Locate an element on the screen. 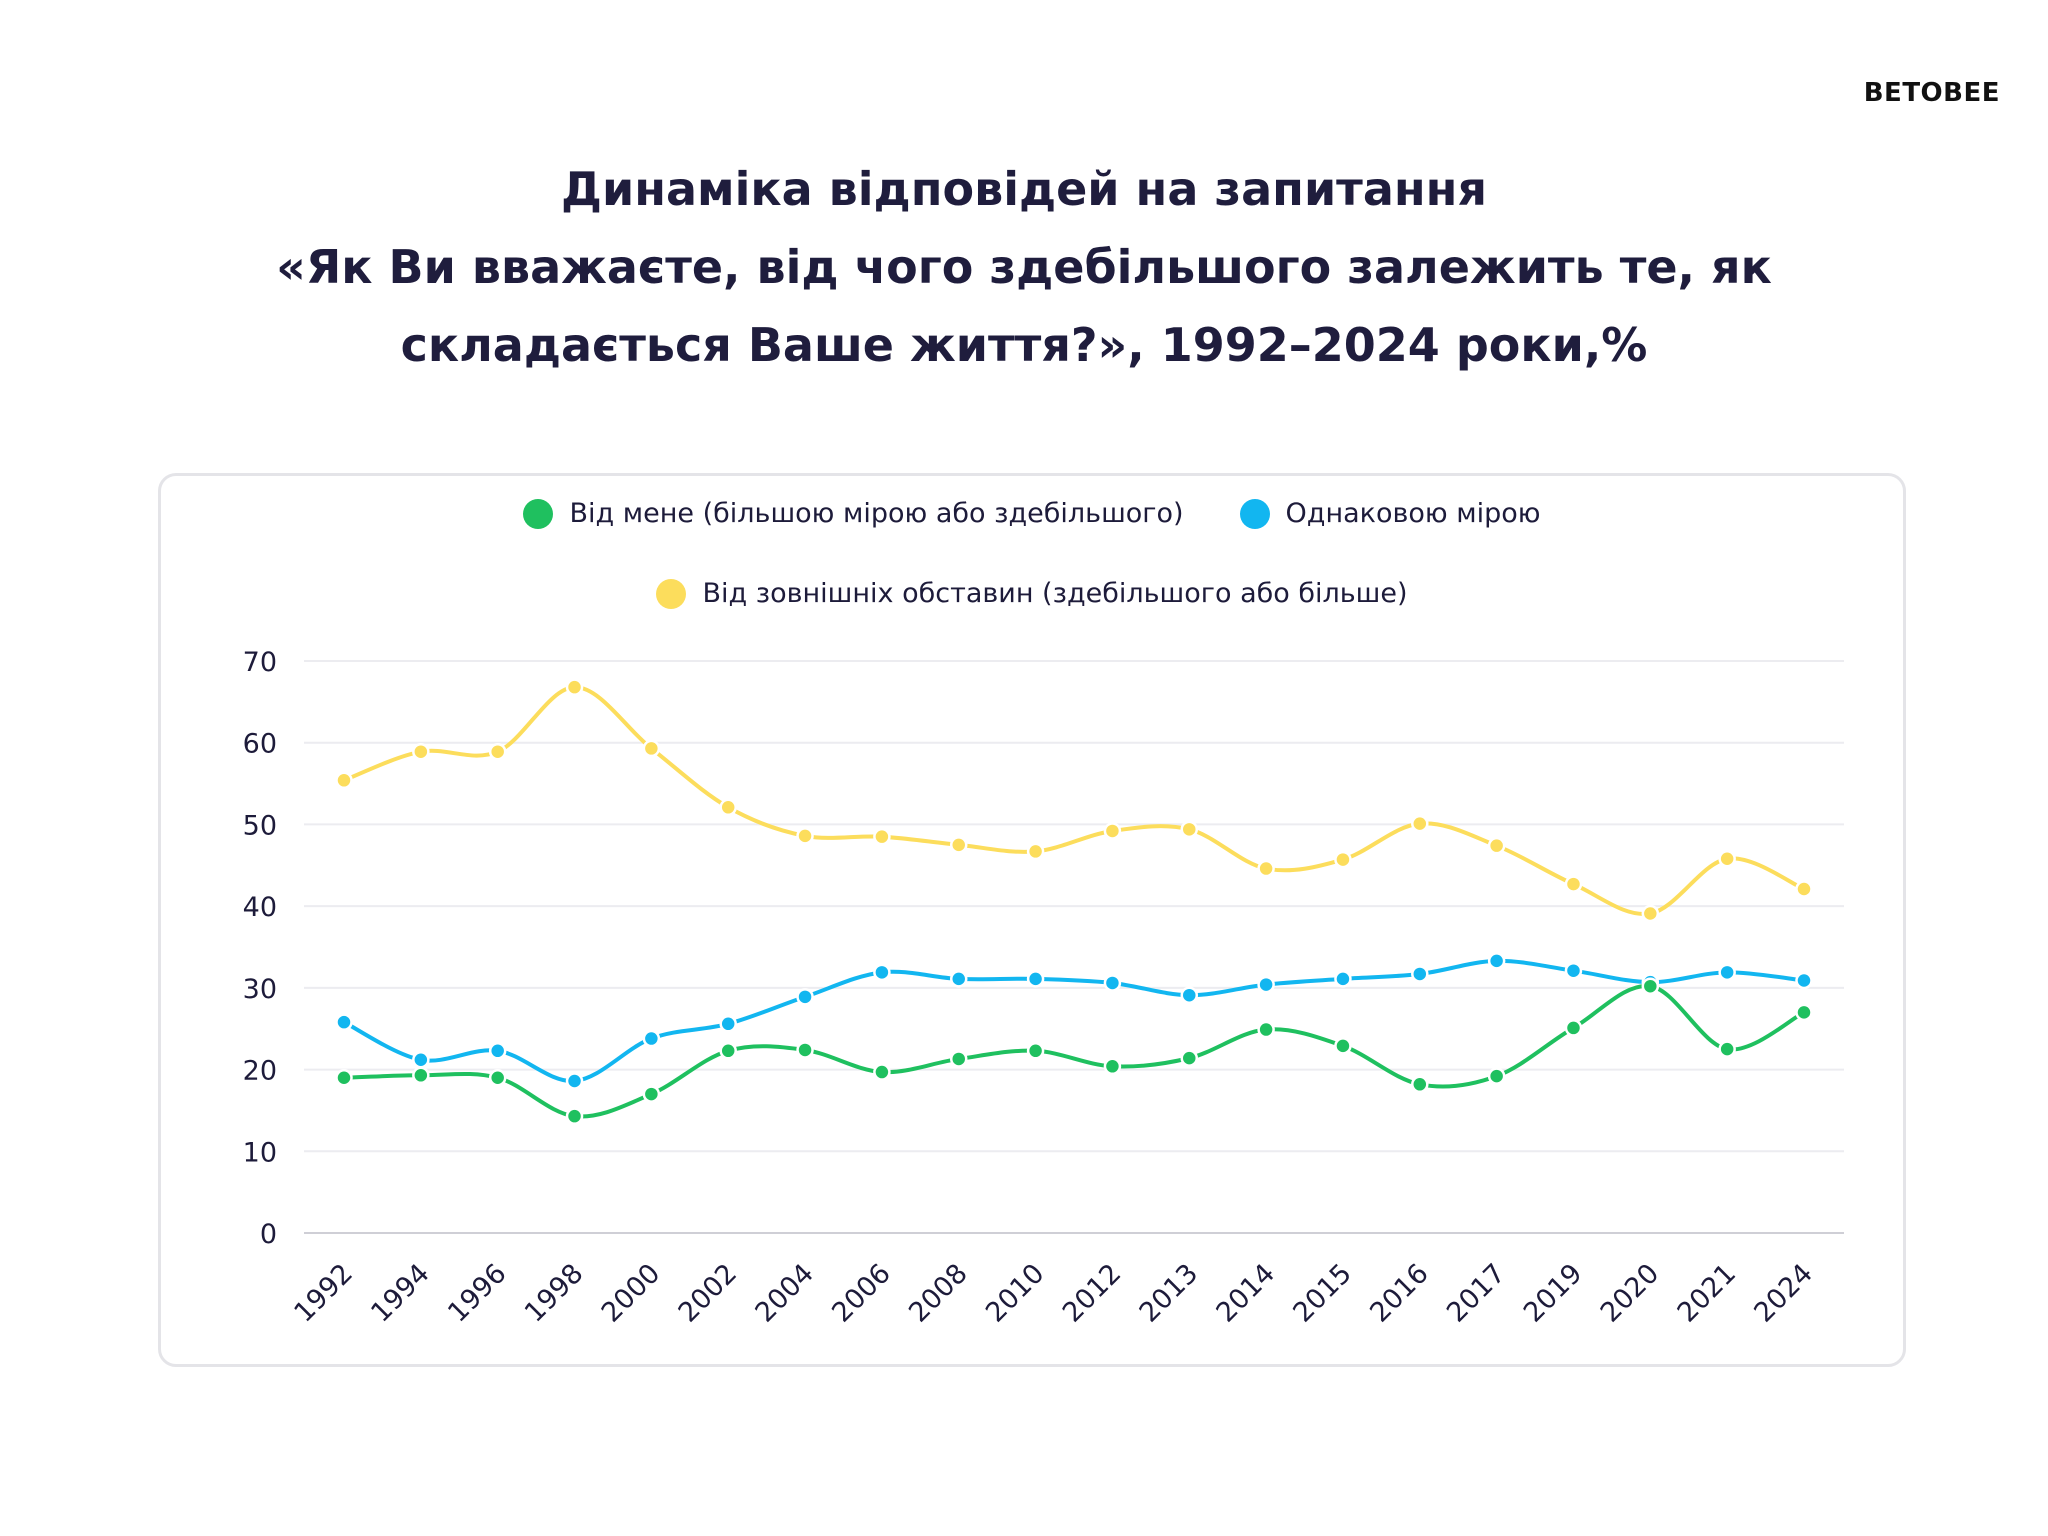 The image size is (2048, 1536). series-line-external is located at coordinates (1074, 801).